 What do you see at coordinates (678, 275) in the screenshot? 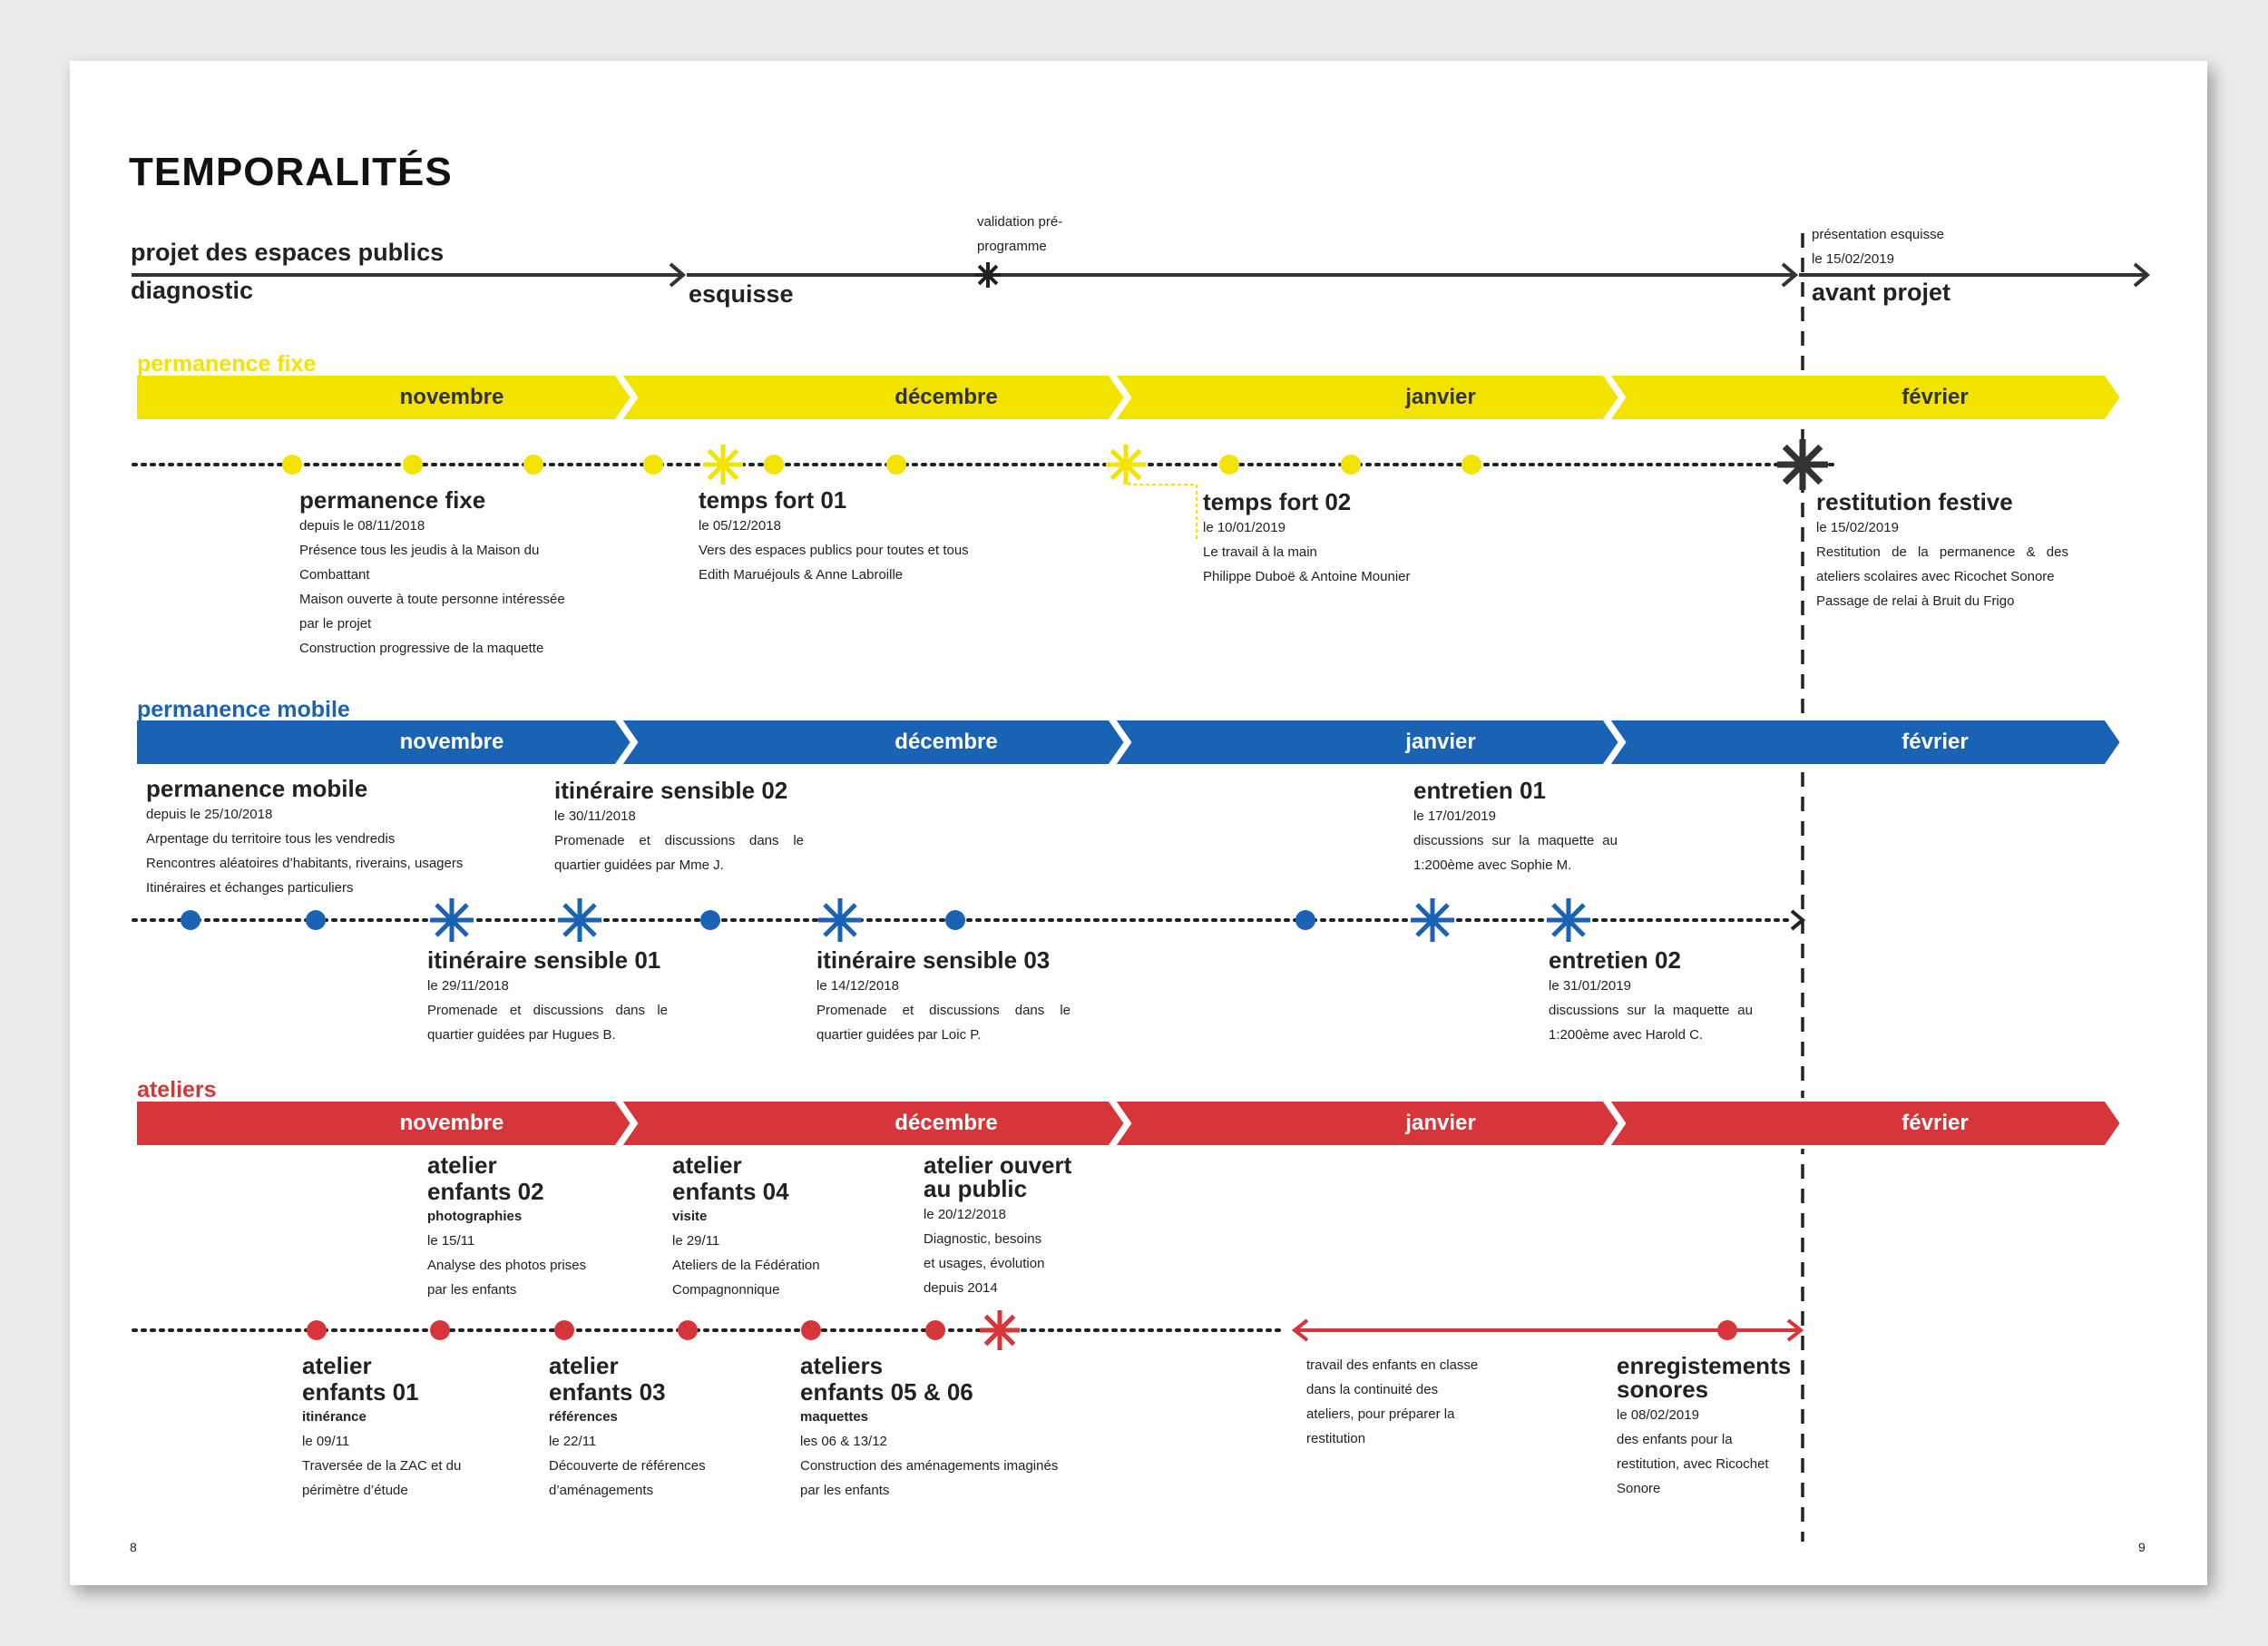
I see `phase-arrow-diagnostic-head` at bounding box center [678, 275].